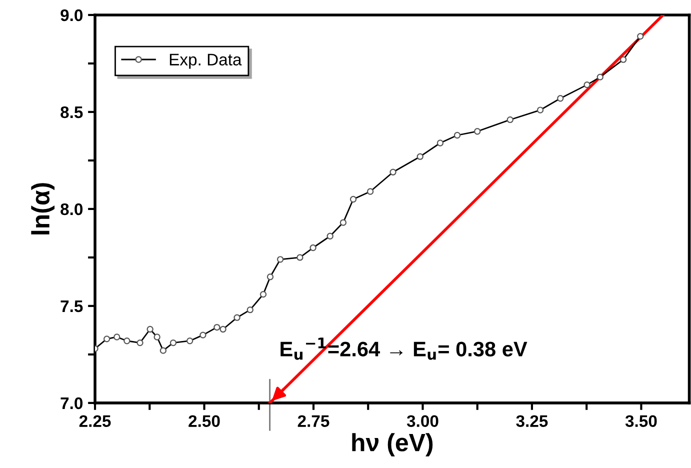 The height and width of the screenshot is (468, 691). I want to click on x-tick-label: 3.25, so click(532, 421).